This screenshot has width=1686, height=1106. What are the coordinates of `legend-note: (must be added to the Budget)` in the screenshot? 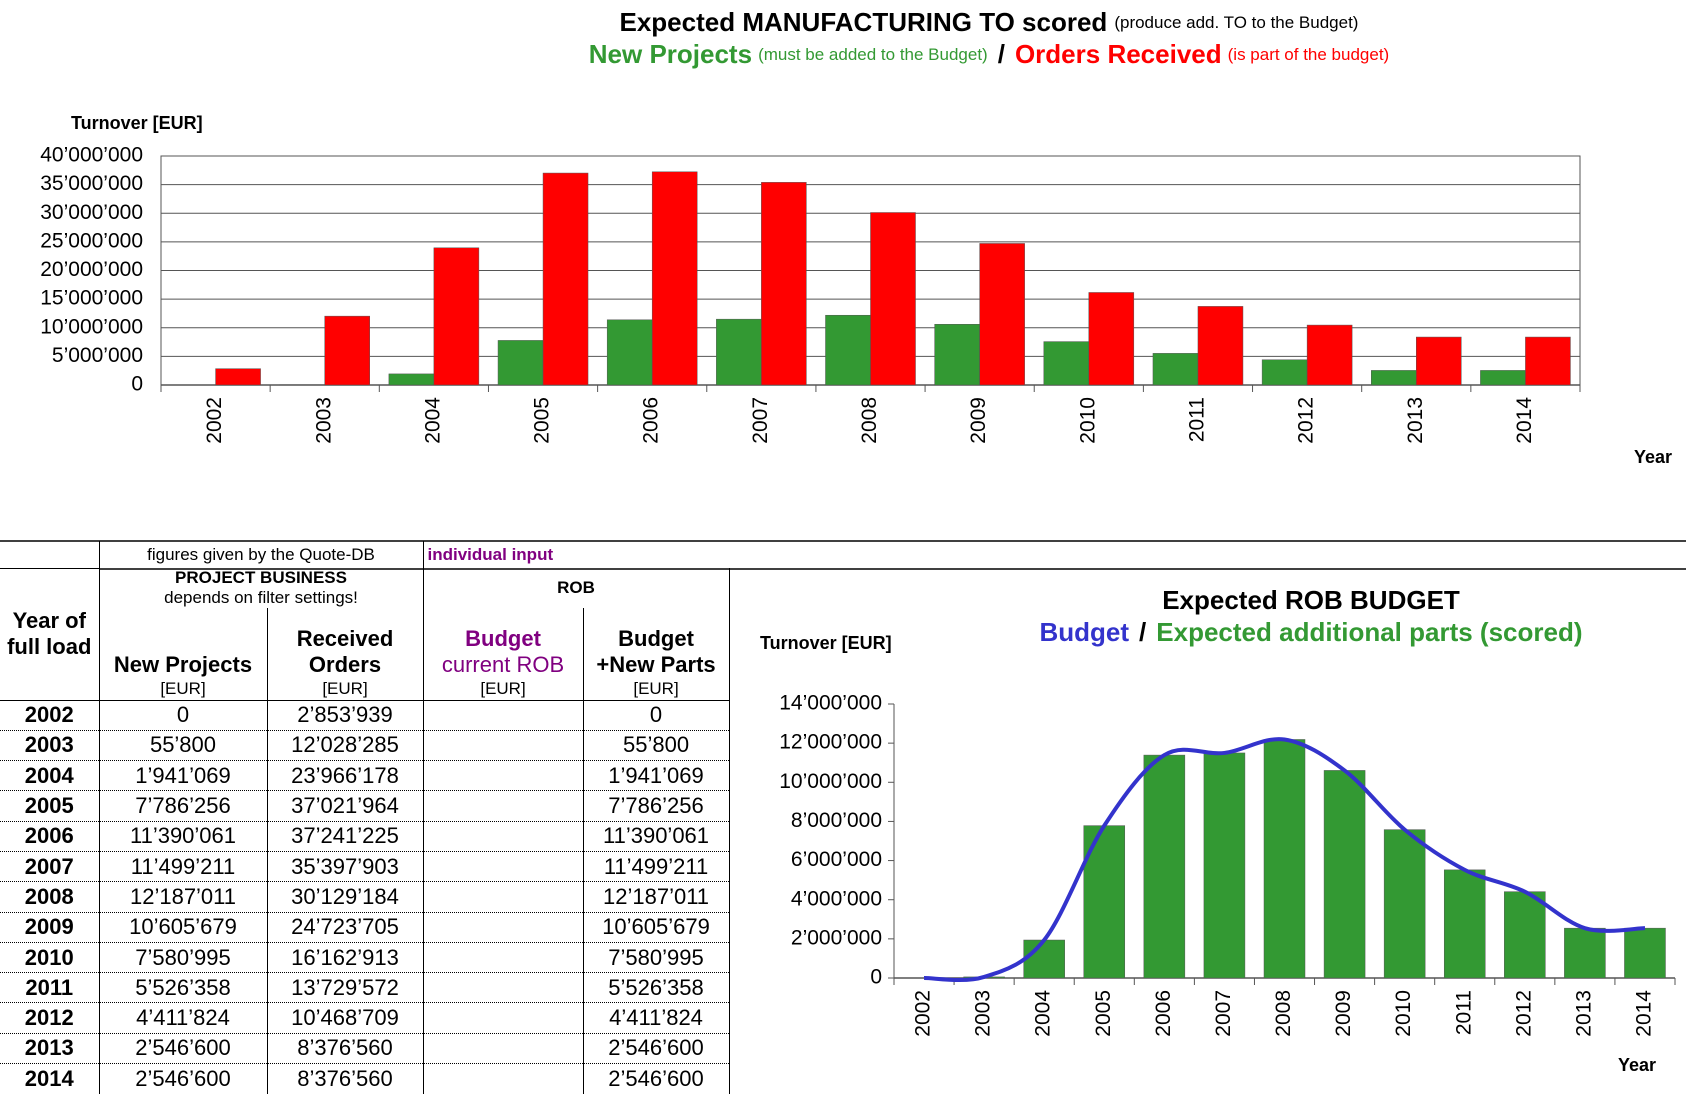 It's located at (873, 54).